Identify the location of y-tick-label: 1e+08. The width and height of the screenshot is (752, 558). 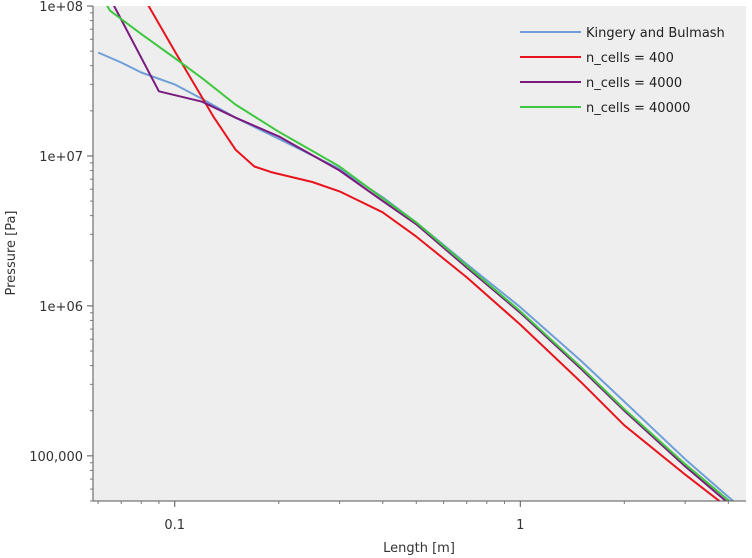
(61, 7).